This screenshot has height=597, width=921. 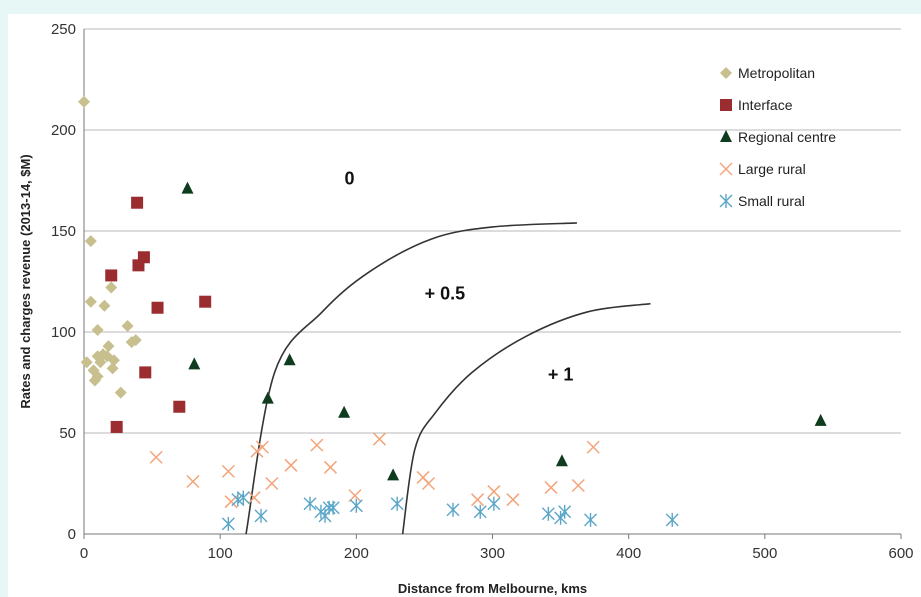 I want to click on x-tick-label: 300, so click(x=492, y=553).